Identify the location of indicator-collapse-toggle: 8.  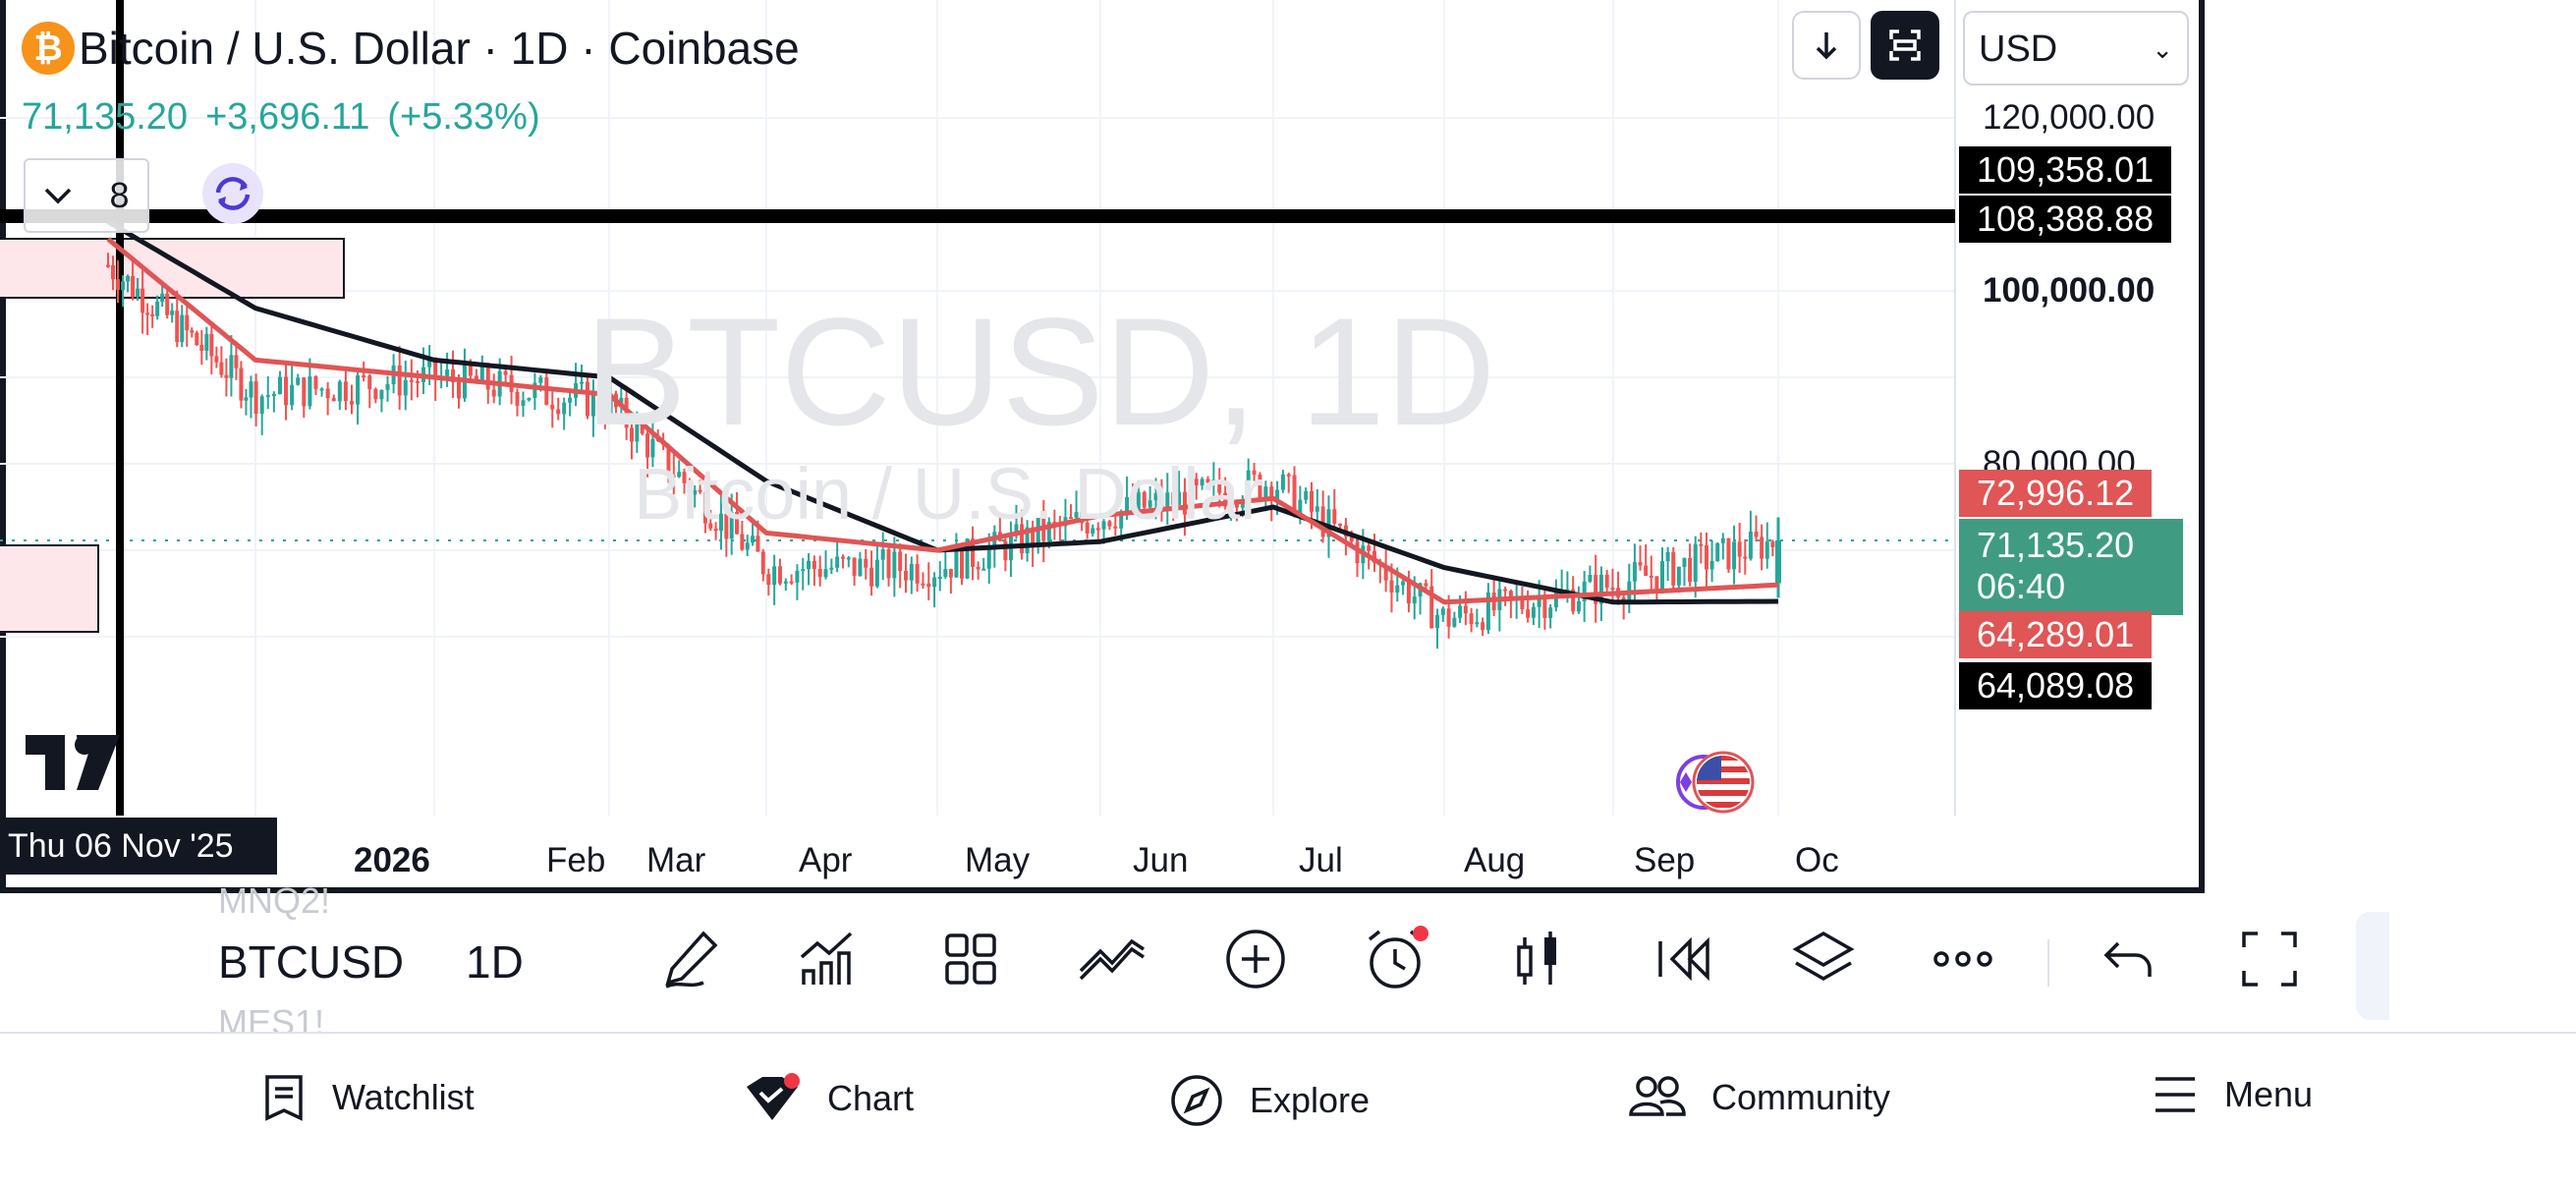
(86, 195).